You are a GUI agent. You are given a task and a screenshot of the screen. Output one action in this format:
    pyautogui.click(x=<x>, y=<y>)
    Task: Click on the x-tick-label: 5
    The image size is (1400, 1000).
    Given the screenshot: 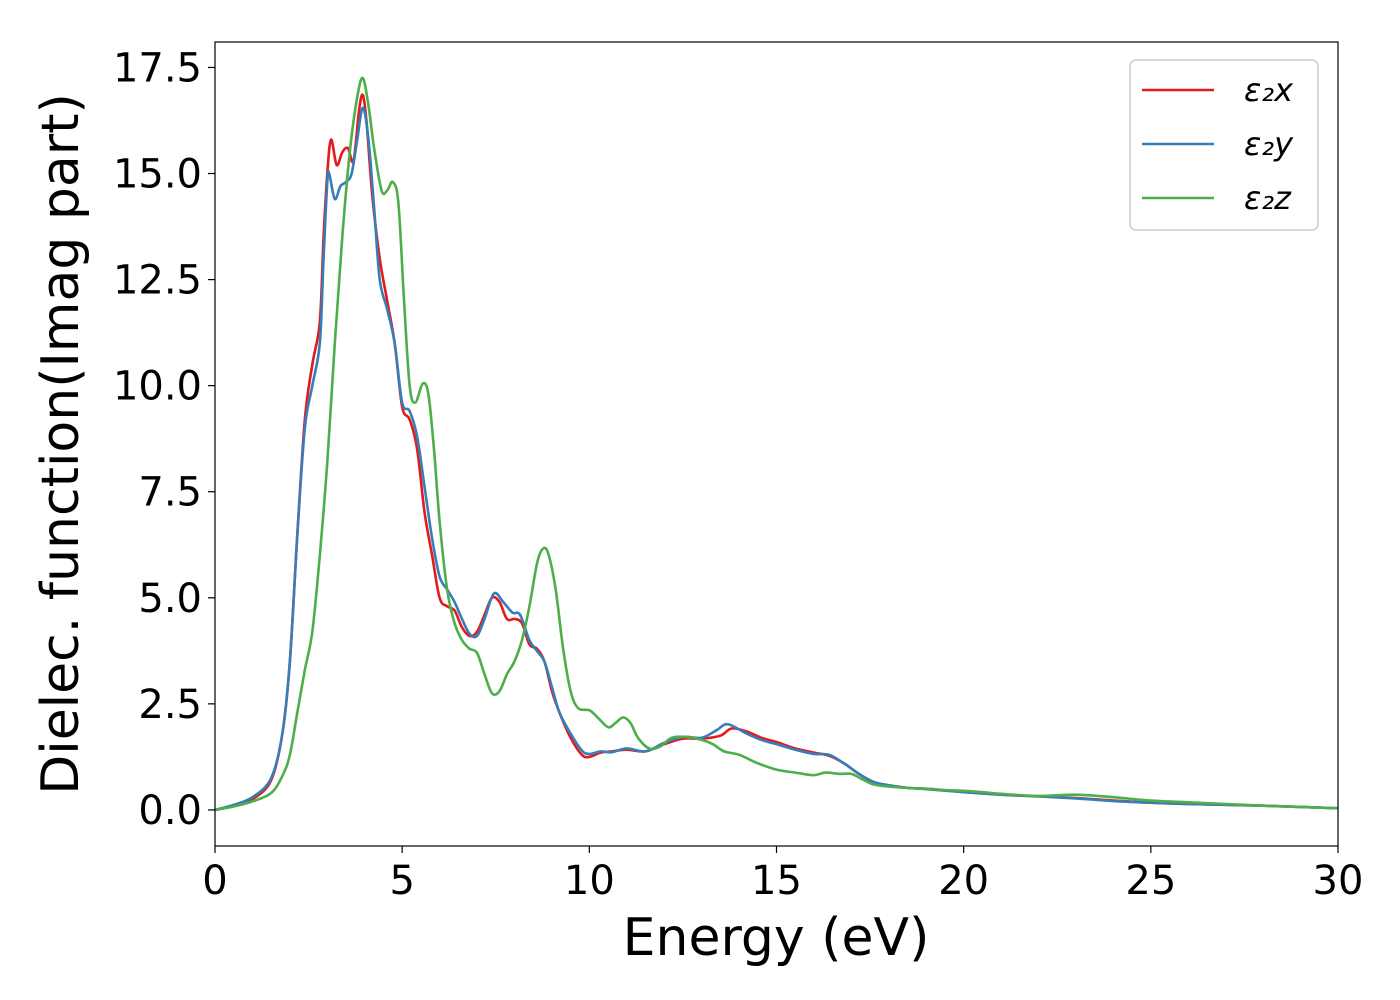 What is the action you would take?
    pyautogui.click(x=401, y=881)
    